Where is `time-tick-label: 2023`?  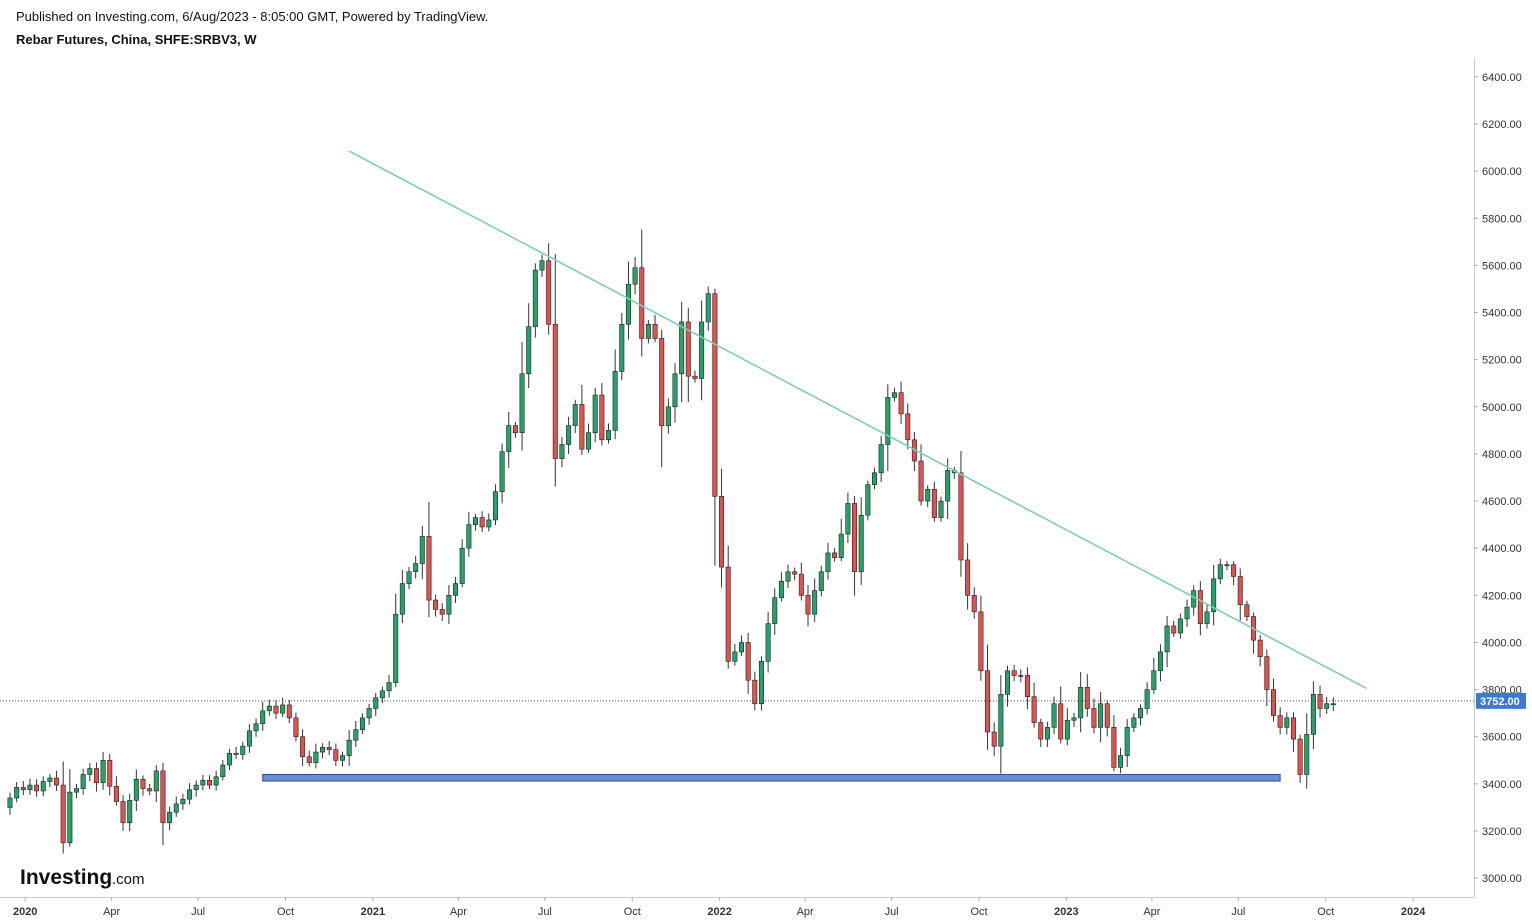
time-tick-label: 2023 is located at coordinates (1066, 912).